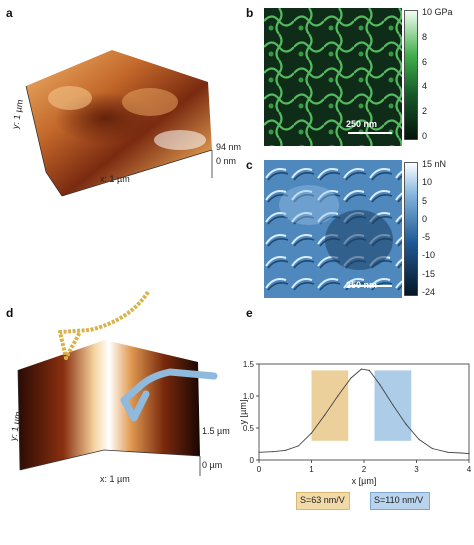 The image size is (474, 545). I want to click on x-tick-label: 1, so click(311, 469).